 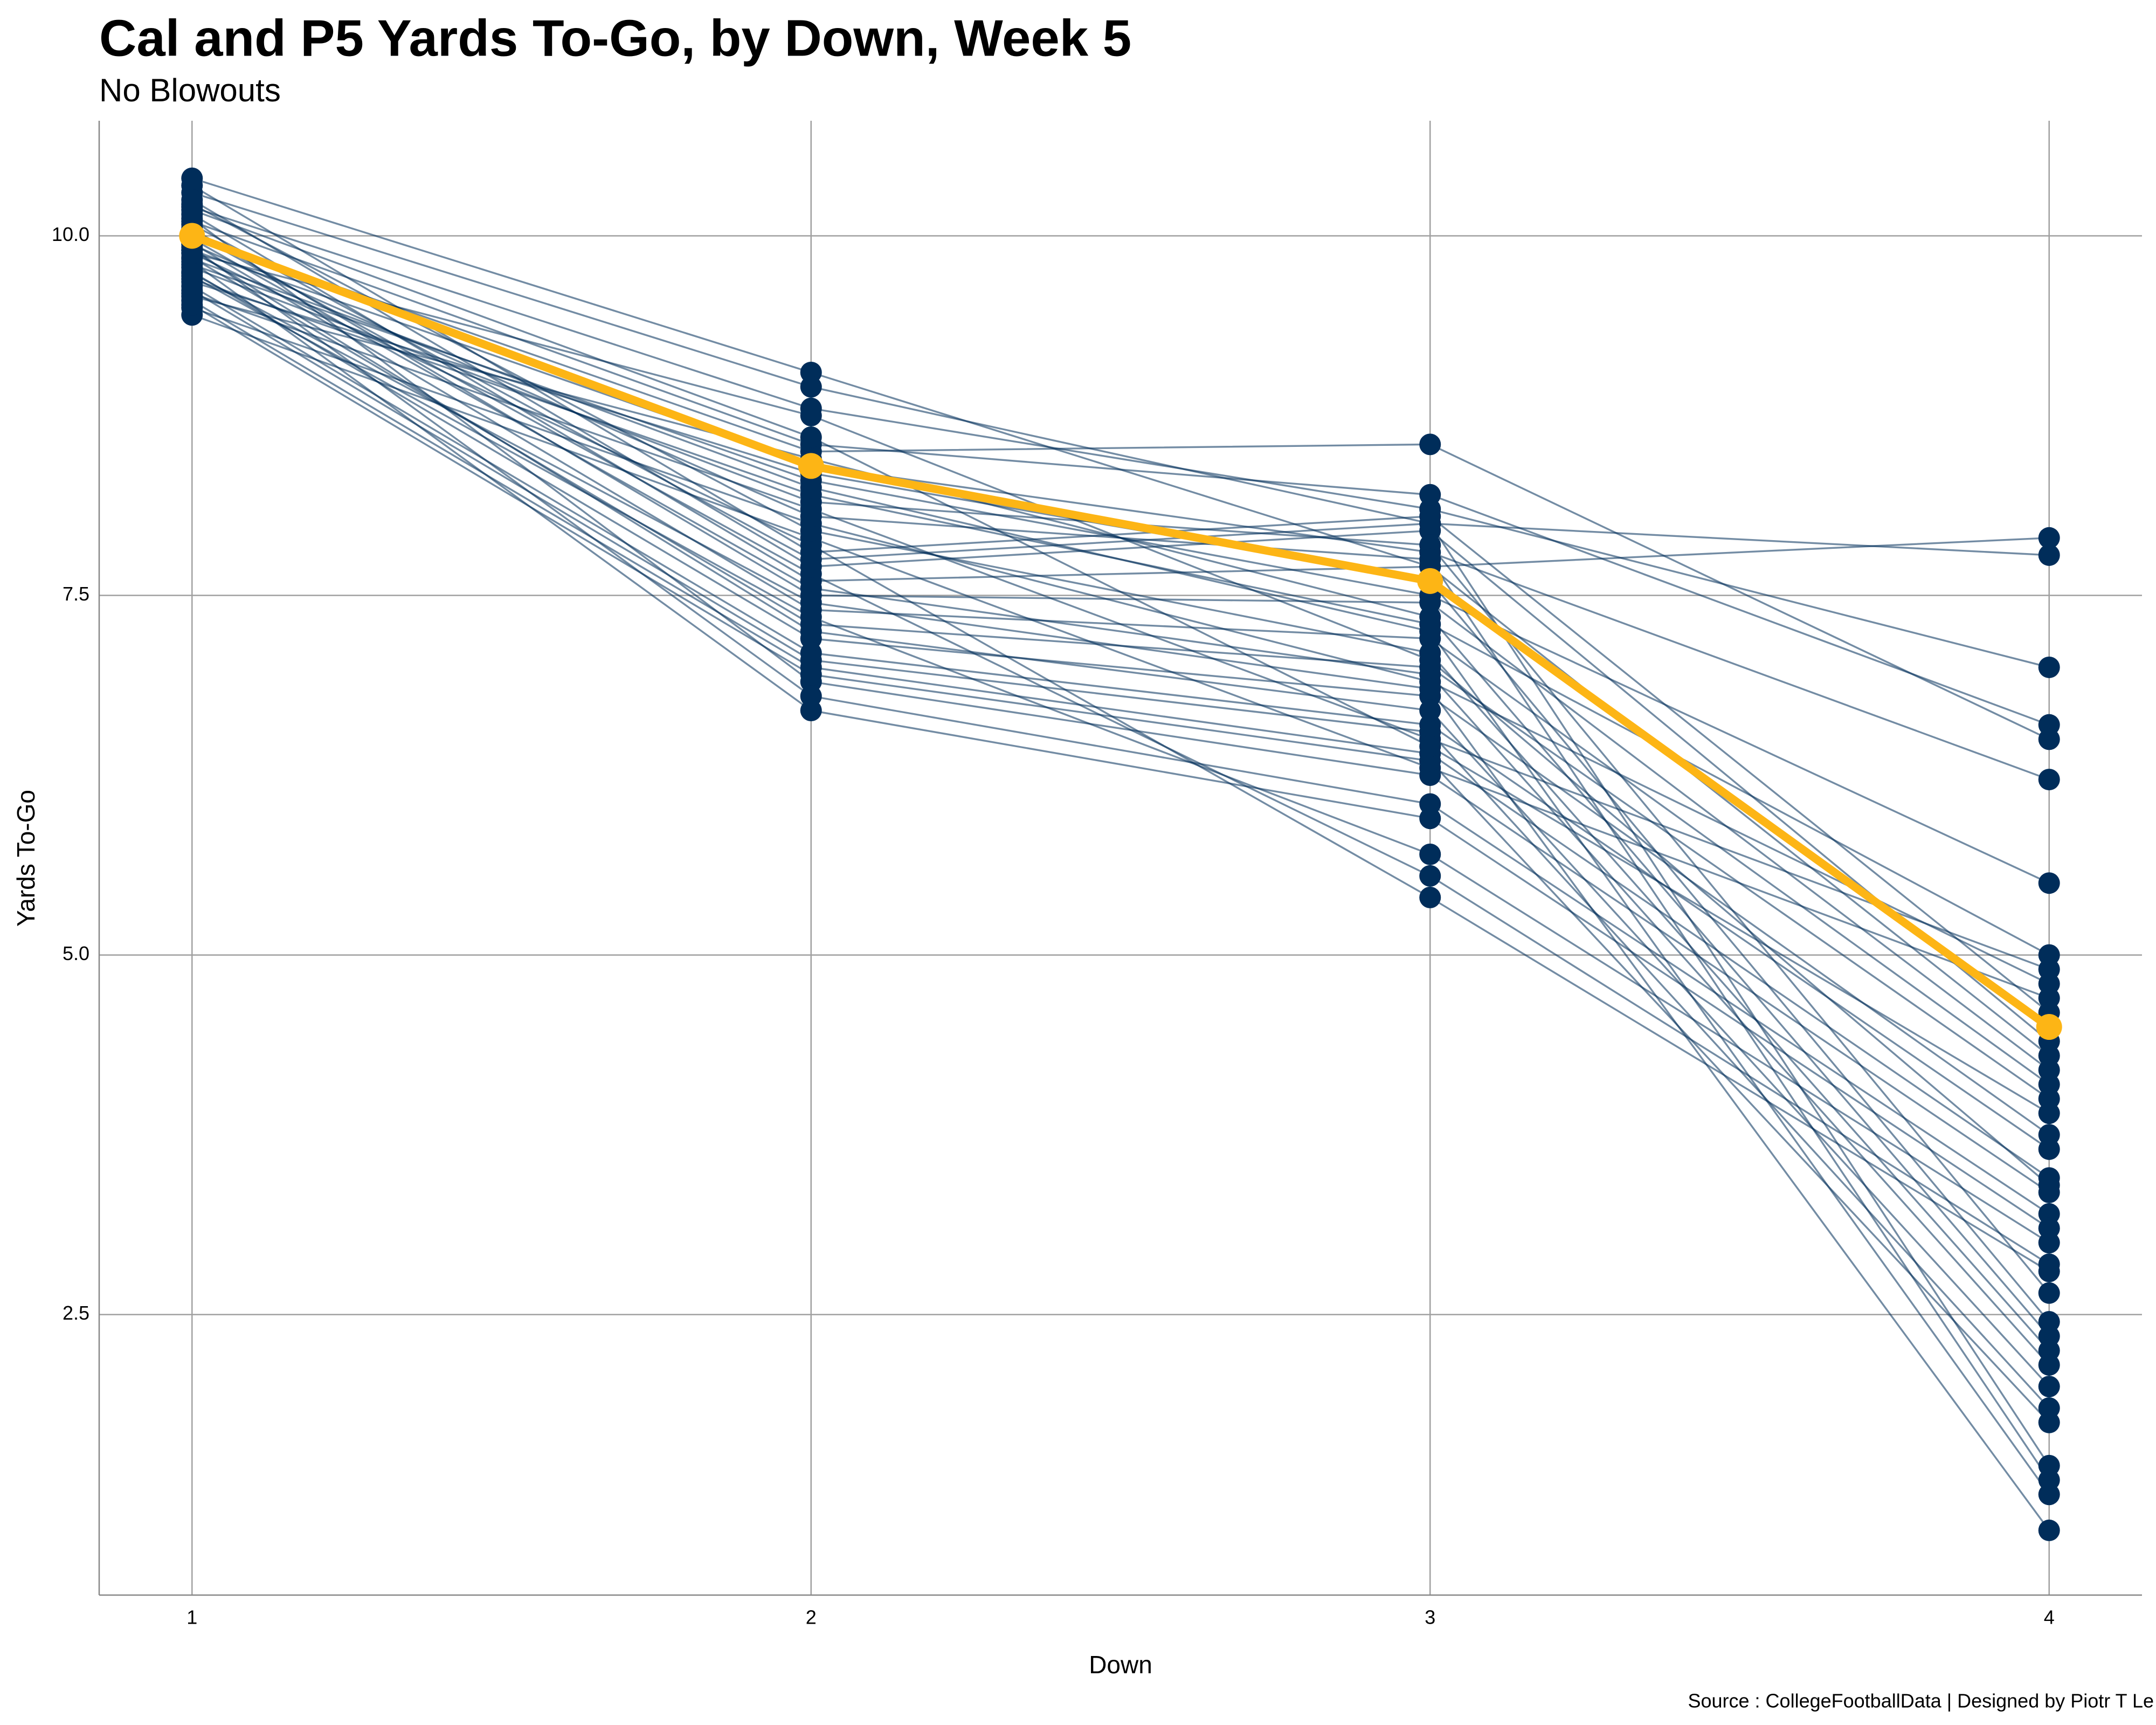 I want to click on y-tick-label: 2.5, so click(x=76, y=1313).